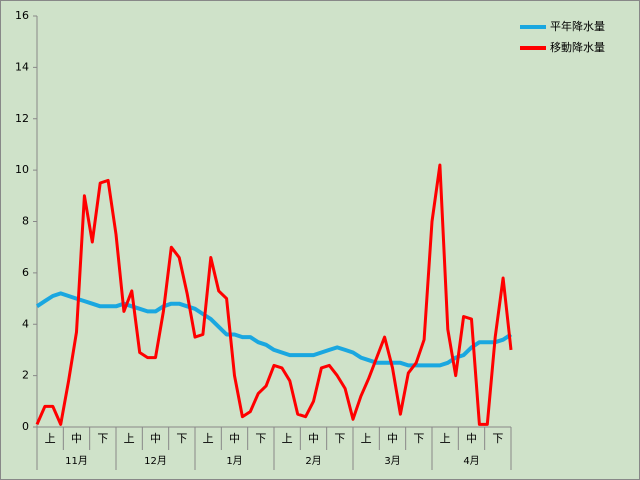  Describe the element at coordinates (313, 461) in the screenshot. I see `x-group-label: 2月` at that location.